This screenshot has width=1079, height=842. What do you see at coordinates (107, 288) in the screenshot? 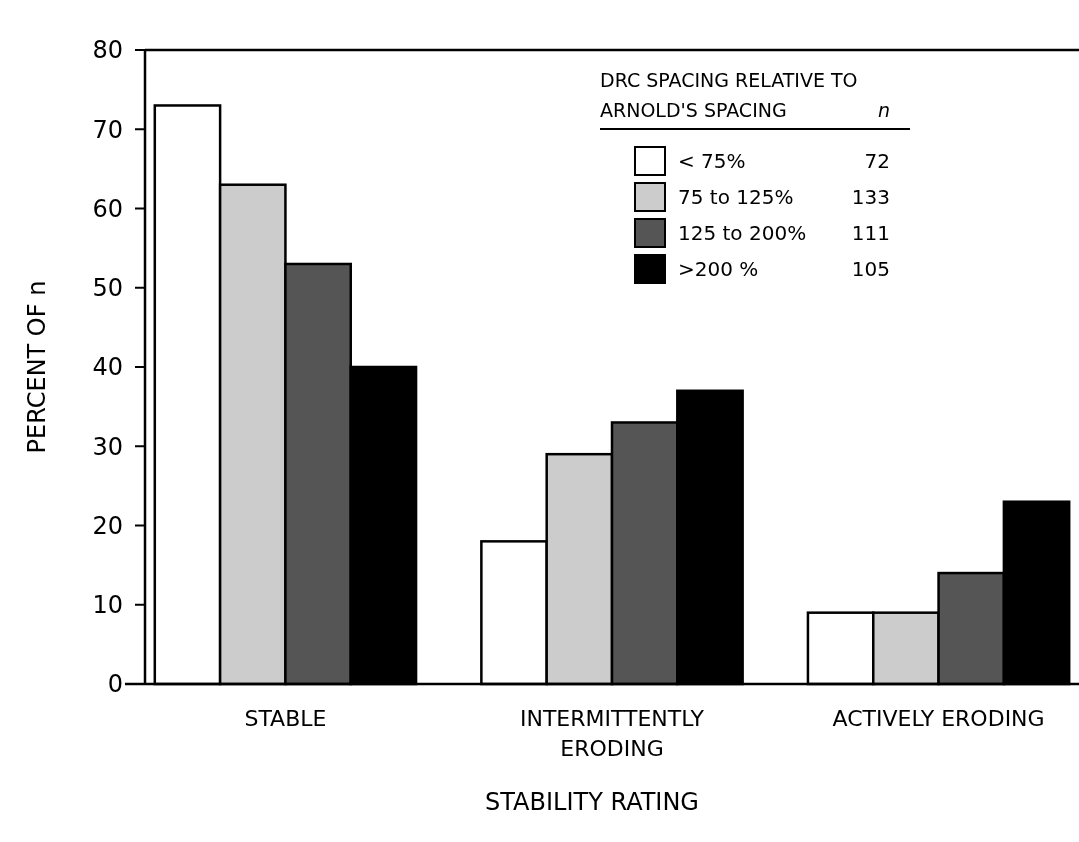
I see `y-tick-label: 50` at bounding box center [107, 288].